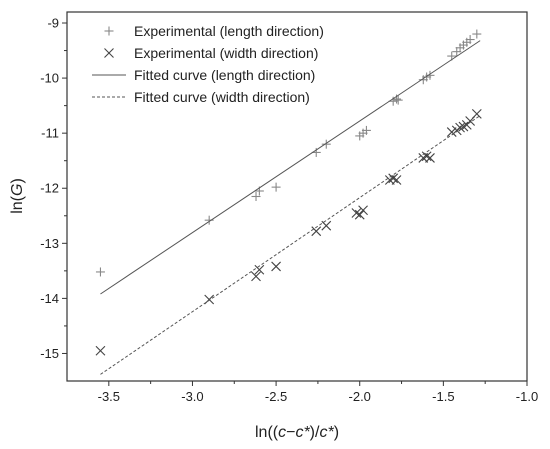 The width and height of the screenshot is (550, 449). Describe the element at coordinates (315, 432) in the screenshot. I see `axis-title-part: )/` at that location.